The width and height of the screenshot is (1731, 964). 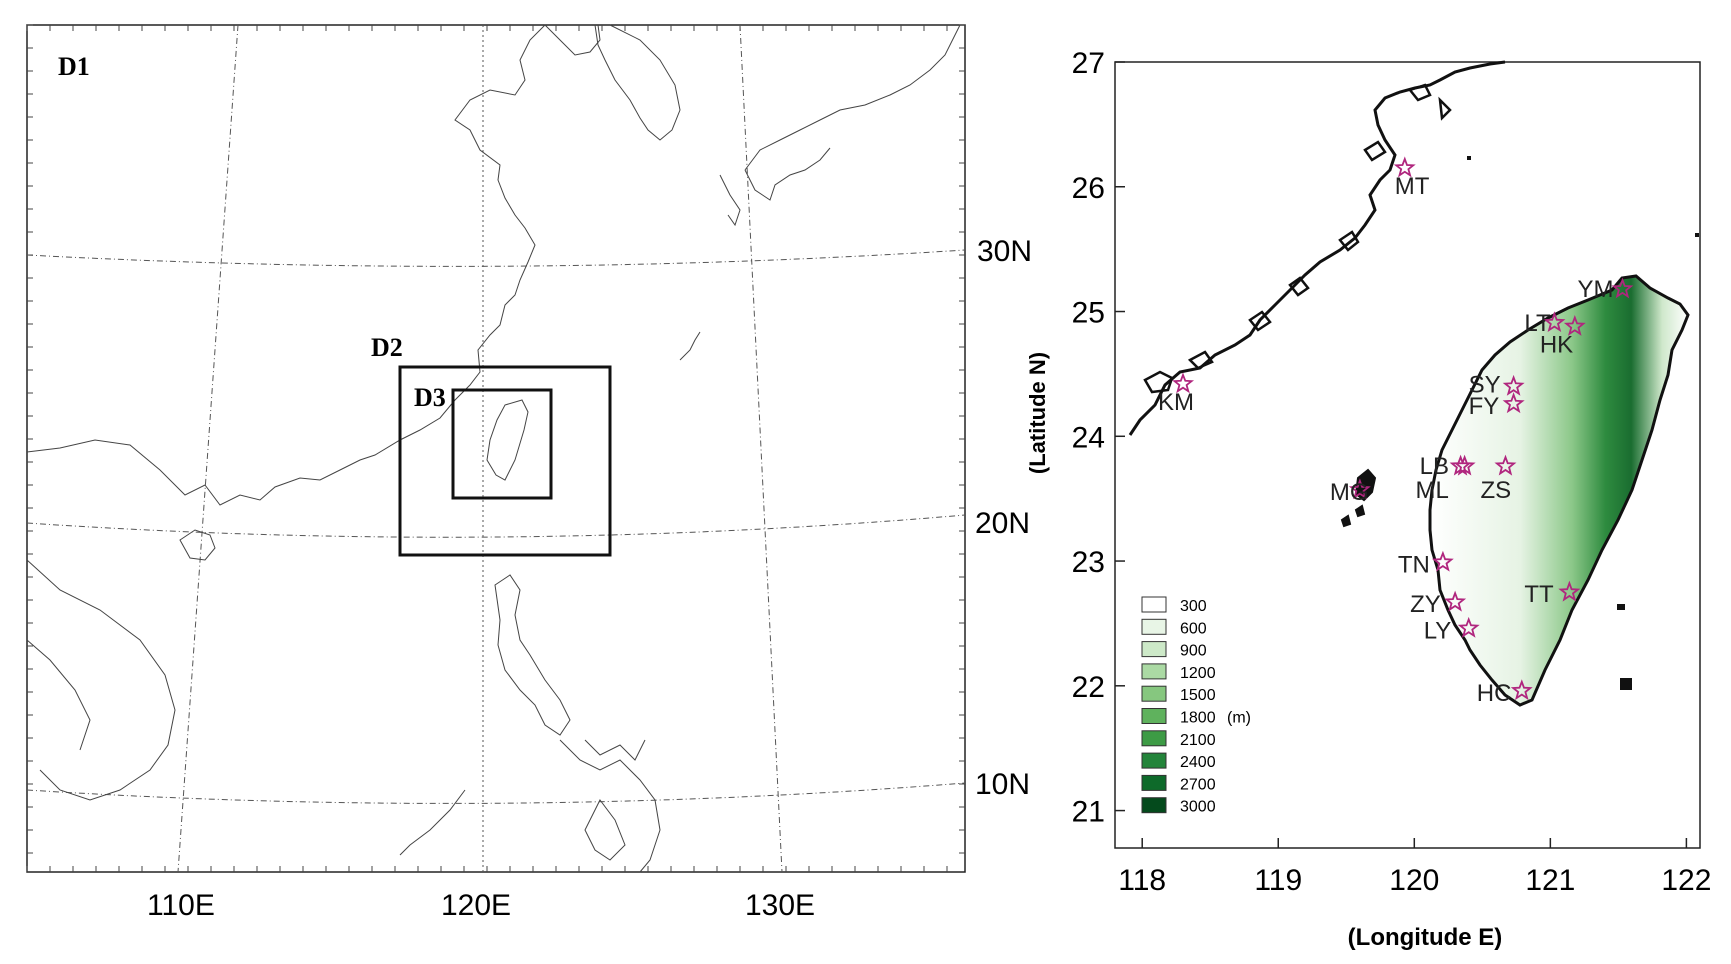 I want to click on lat-label-20n: 20N, so click(x=1002, y=523).